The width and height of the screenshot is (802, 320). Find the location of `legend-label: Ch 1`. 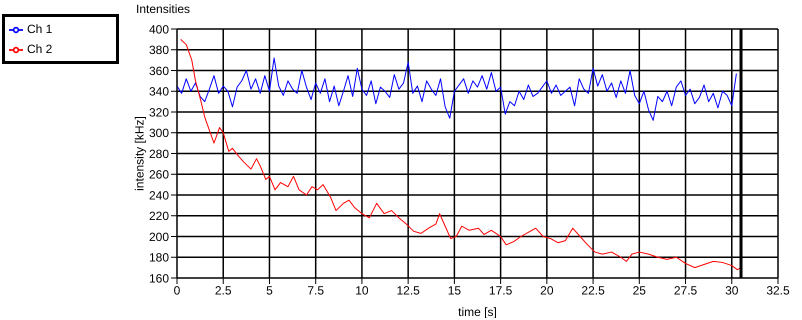

legend-label: Ch 1 is located at coordinates (39, 29).